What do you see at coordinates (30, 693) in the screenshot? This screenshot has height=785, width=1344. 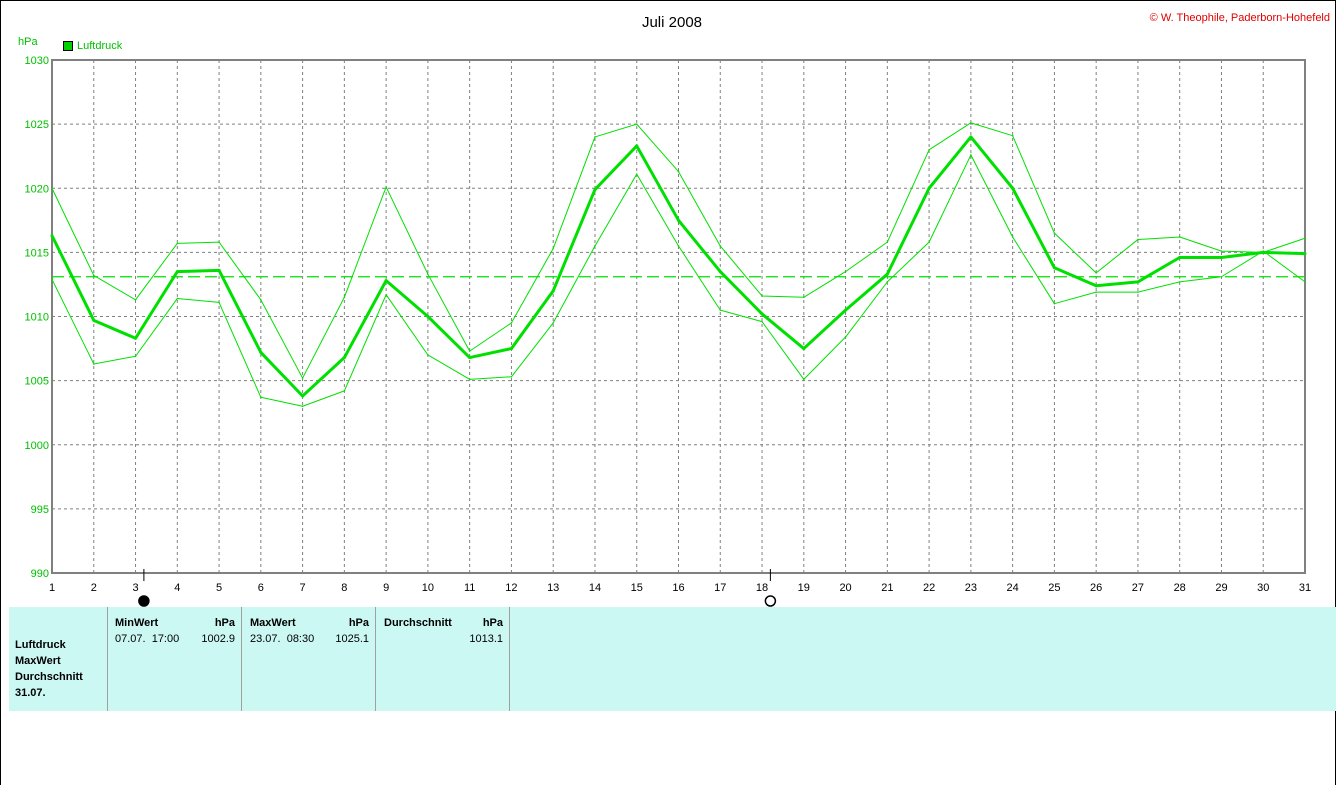 I see `stats-label-3: 31.07.` at bounding box center [30, 693].